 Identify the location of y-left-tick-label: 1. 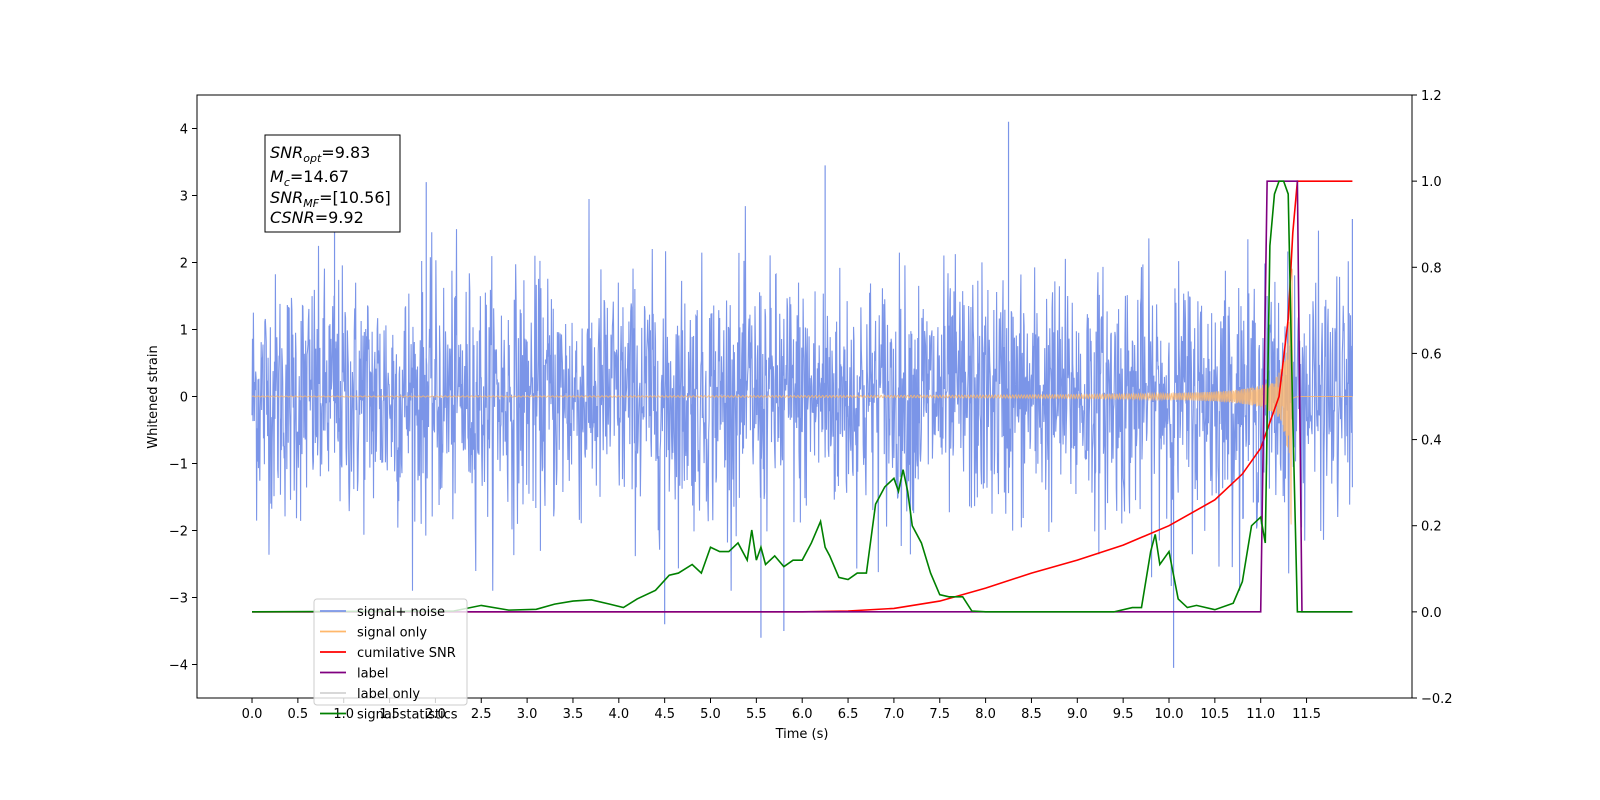
(184, 331).